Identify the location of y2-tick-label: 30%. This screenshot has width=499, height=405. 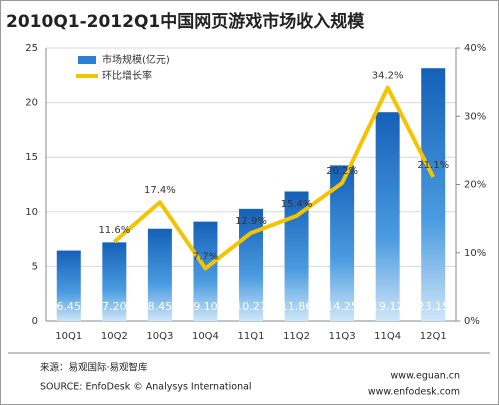
(475, 116).